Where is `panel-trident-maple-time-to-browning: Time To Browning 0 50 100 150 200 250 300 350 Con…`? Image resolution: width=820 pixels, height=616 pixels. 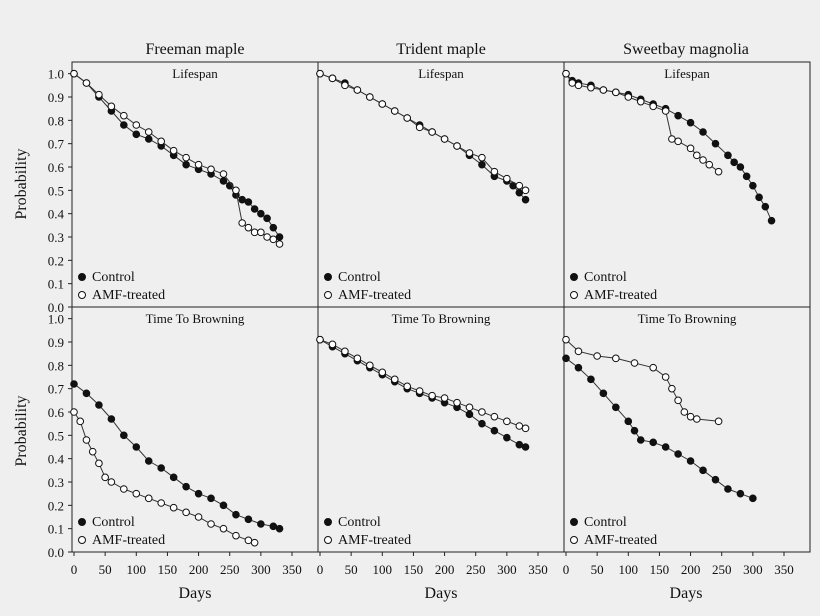
panel-trident-maple-time-to-browning: Time To Browning 0 50 100 150 200 250 300 350 Con… is located at coordinates (440, 441).